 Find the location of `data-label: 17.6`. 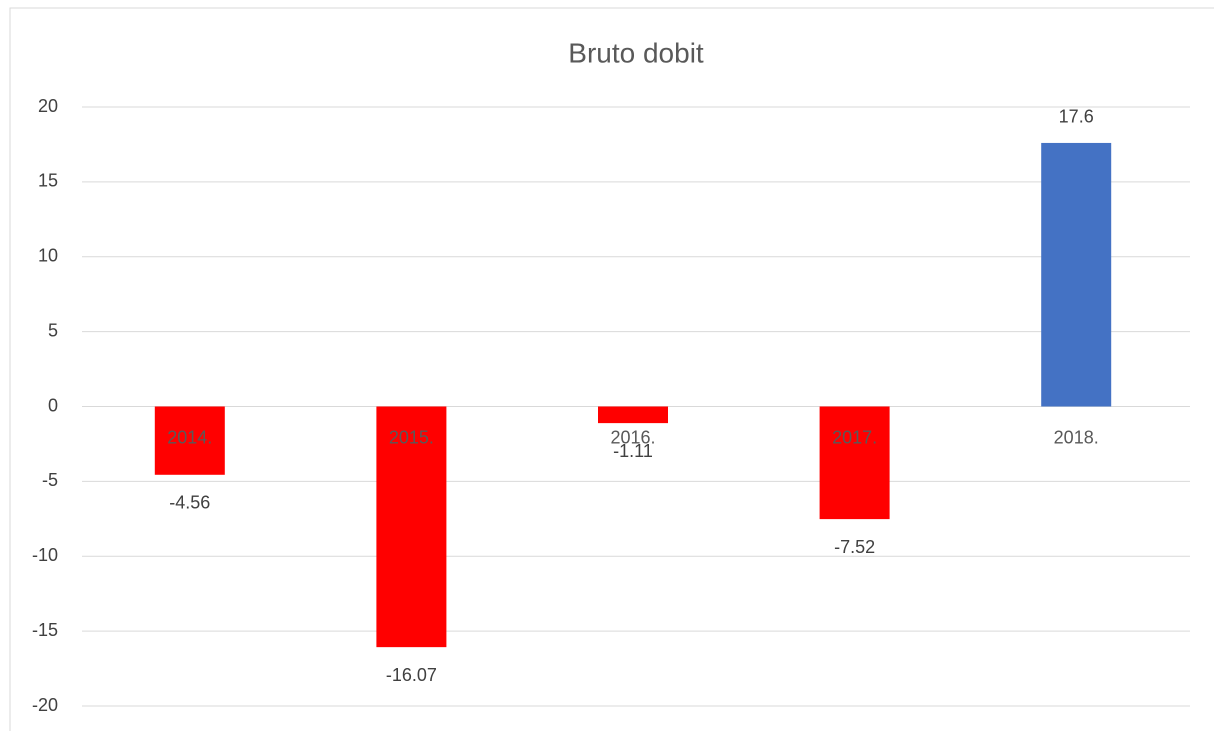

data-label: 17.6 is located at coordinates (1076, 117).